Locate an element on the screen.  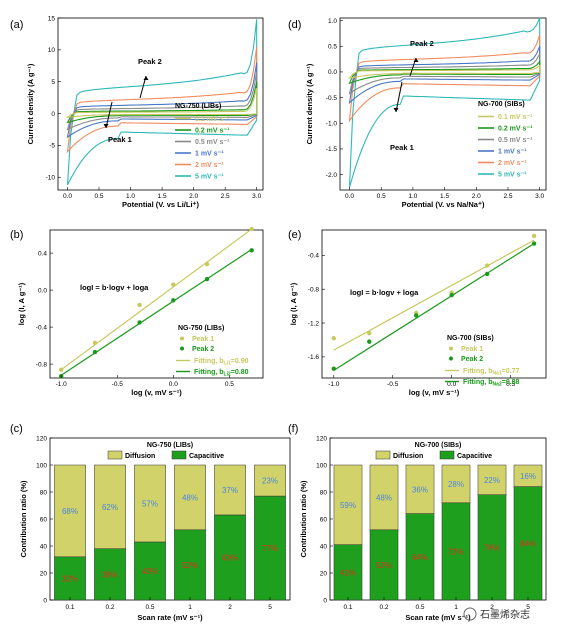
x-tick-label: 1 is located at coordinates (190, 607).